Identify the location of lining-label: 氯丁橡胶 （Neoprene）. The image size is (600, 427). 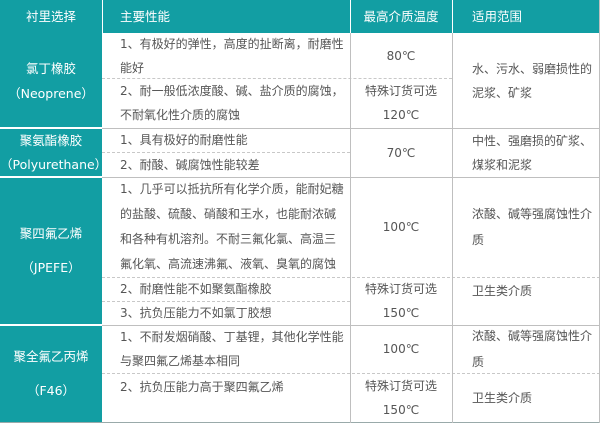
(51, 80).